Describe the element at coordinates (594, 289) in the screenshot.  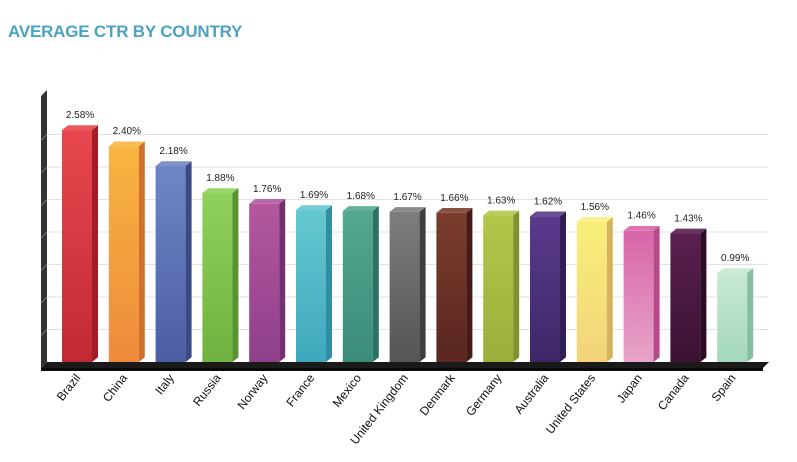
I see `bar-united-states` at that location.